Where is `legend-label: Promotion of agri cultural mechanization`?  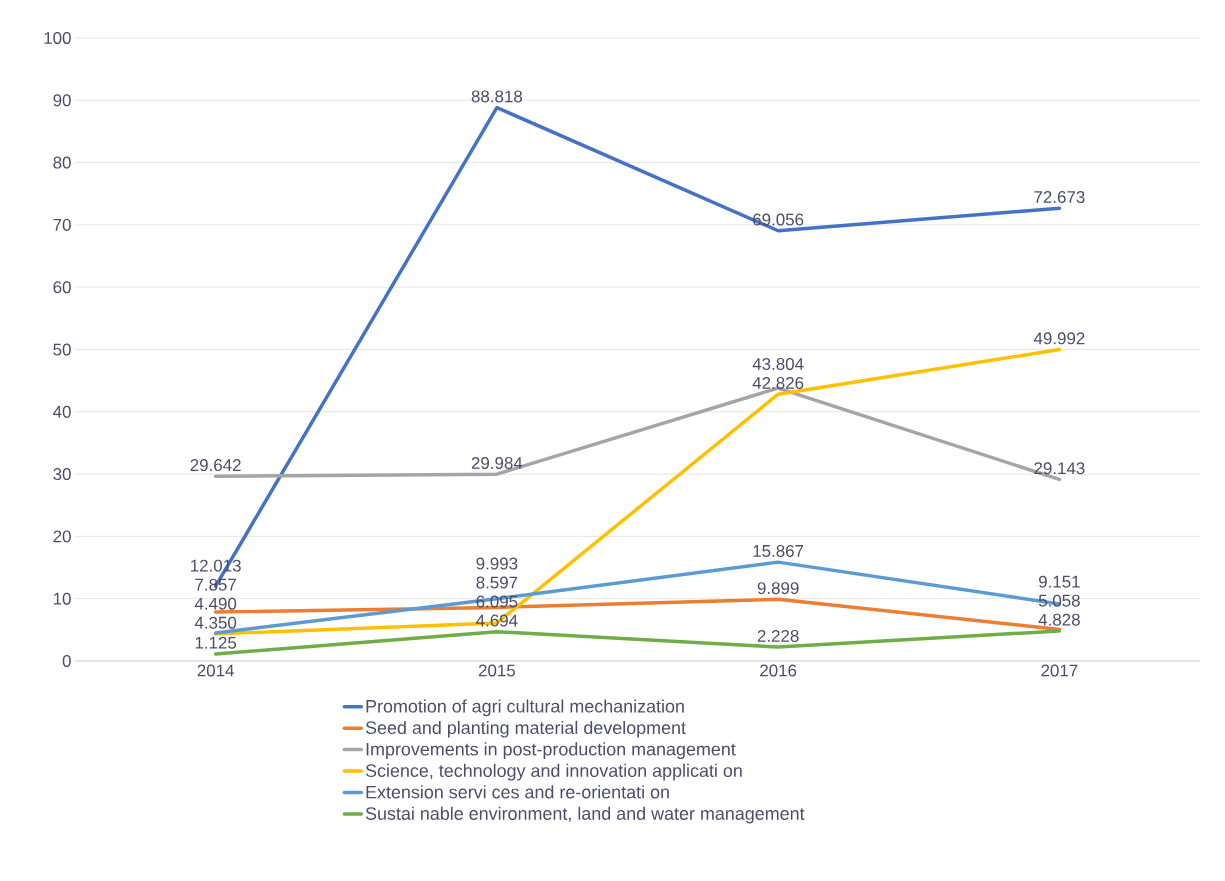
legend-label: Promotion of agri cultural mechanization is located at coordinates (525, 708).